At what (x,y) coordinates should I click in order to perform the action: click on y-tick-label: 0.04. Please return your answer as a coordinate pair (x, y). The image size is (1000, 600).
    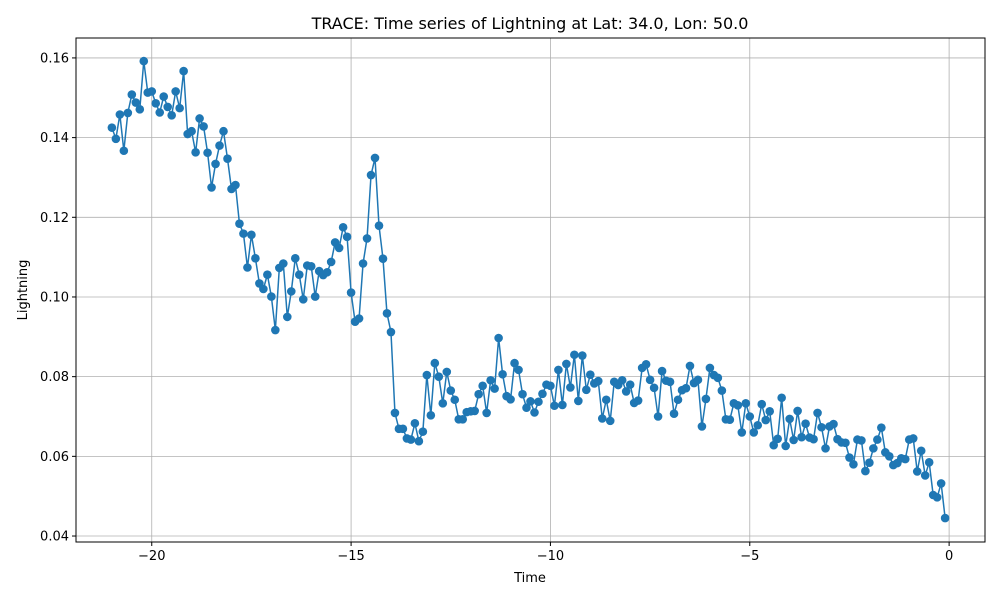
    Looking at the image, I should click on (54, 537).